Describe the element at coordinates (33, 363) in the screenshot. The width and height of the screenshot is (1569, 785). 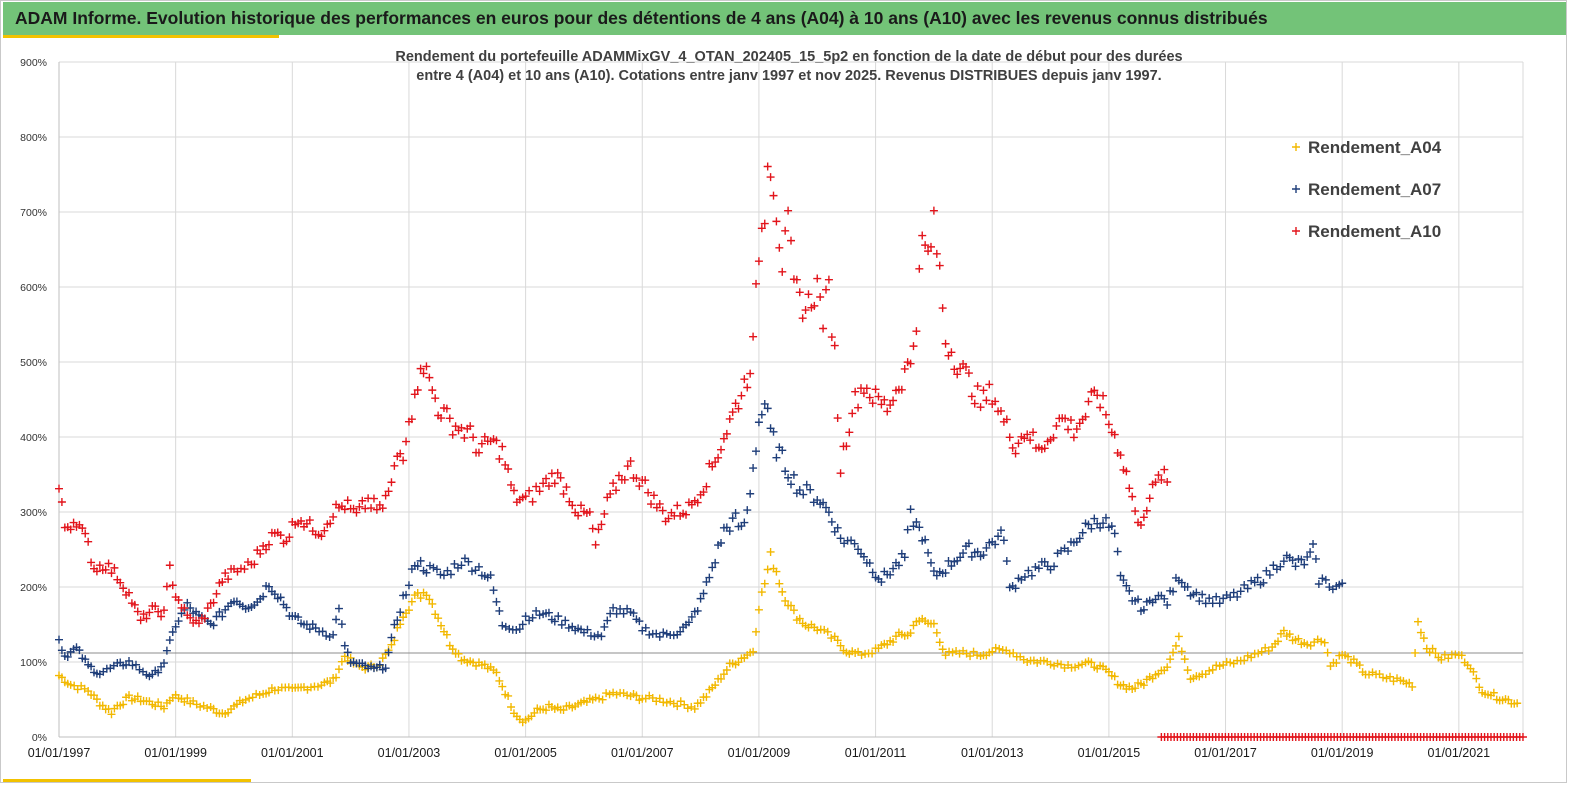
I see `y-tick-label: 500%` at that location.